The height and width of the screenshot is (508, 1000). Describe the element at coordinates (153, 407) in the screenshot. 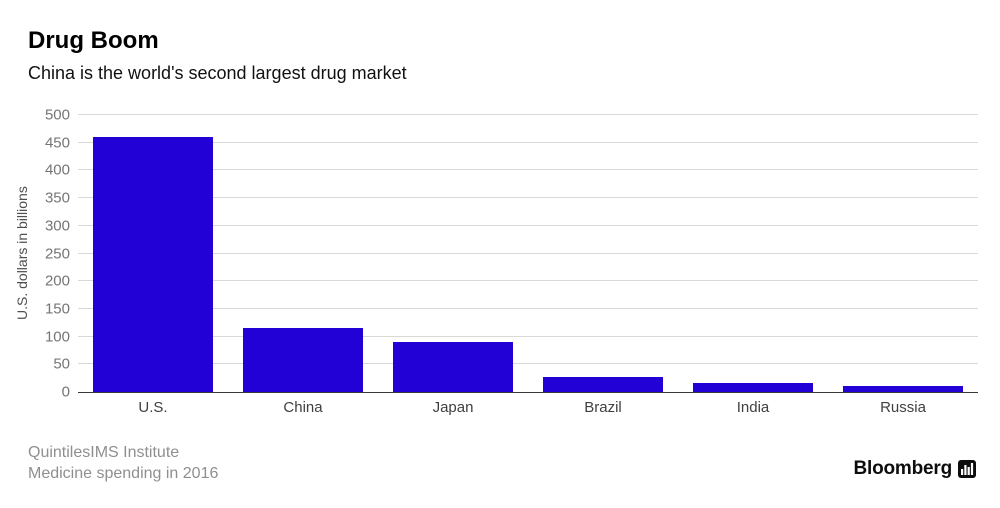

I see `x-category-label: U.S.` at that location.